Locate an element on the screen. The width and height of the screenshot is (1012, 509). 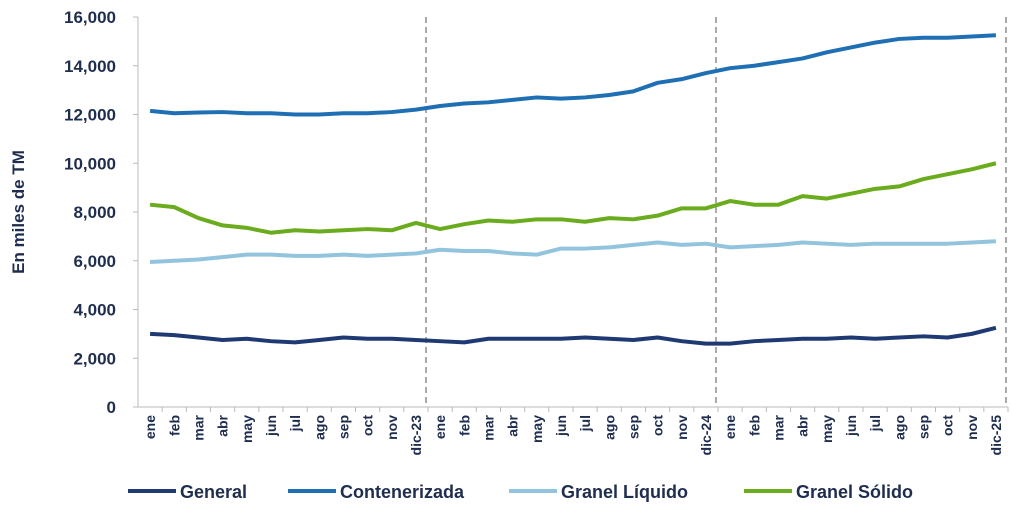
y-tick-label: 2,000 is located at coordinates (94, 358).